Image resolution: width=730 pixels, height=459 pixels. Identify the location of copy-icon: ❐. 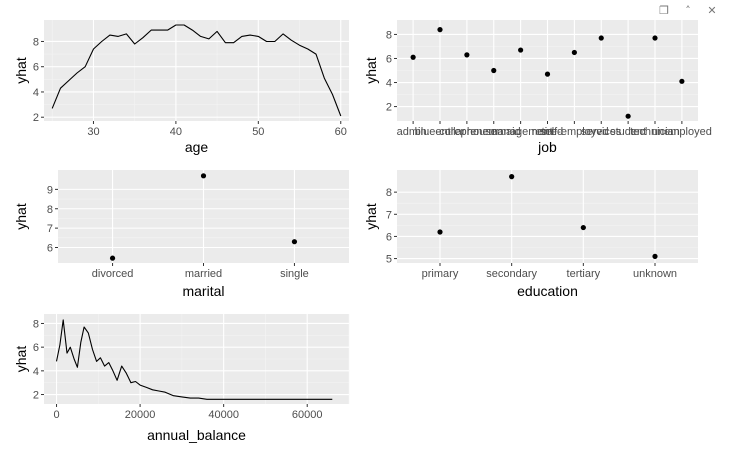
(664, 10).